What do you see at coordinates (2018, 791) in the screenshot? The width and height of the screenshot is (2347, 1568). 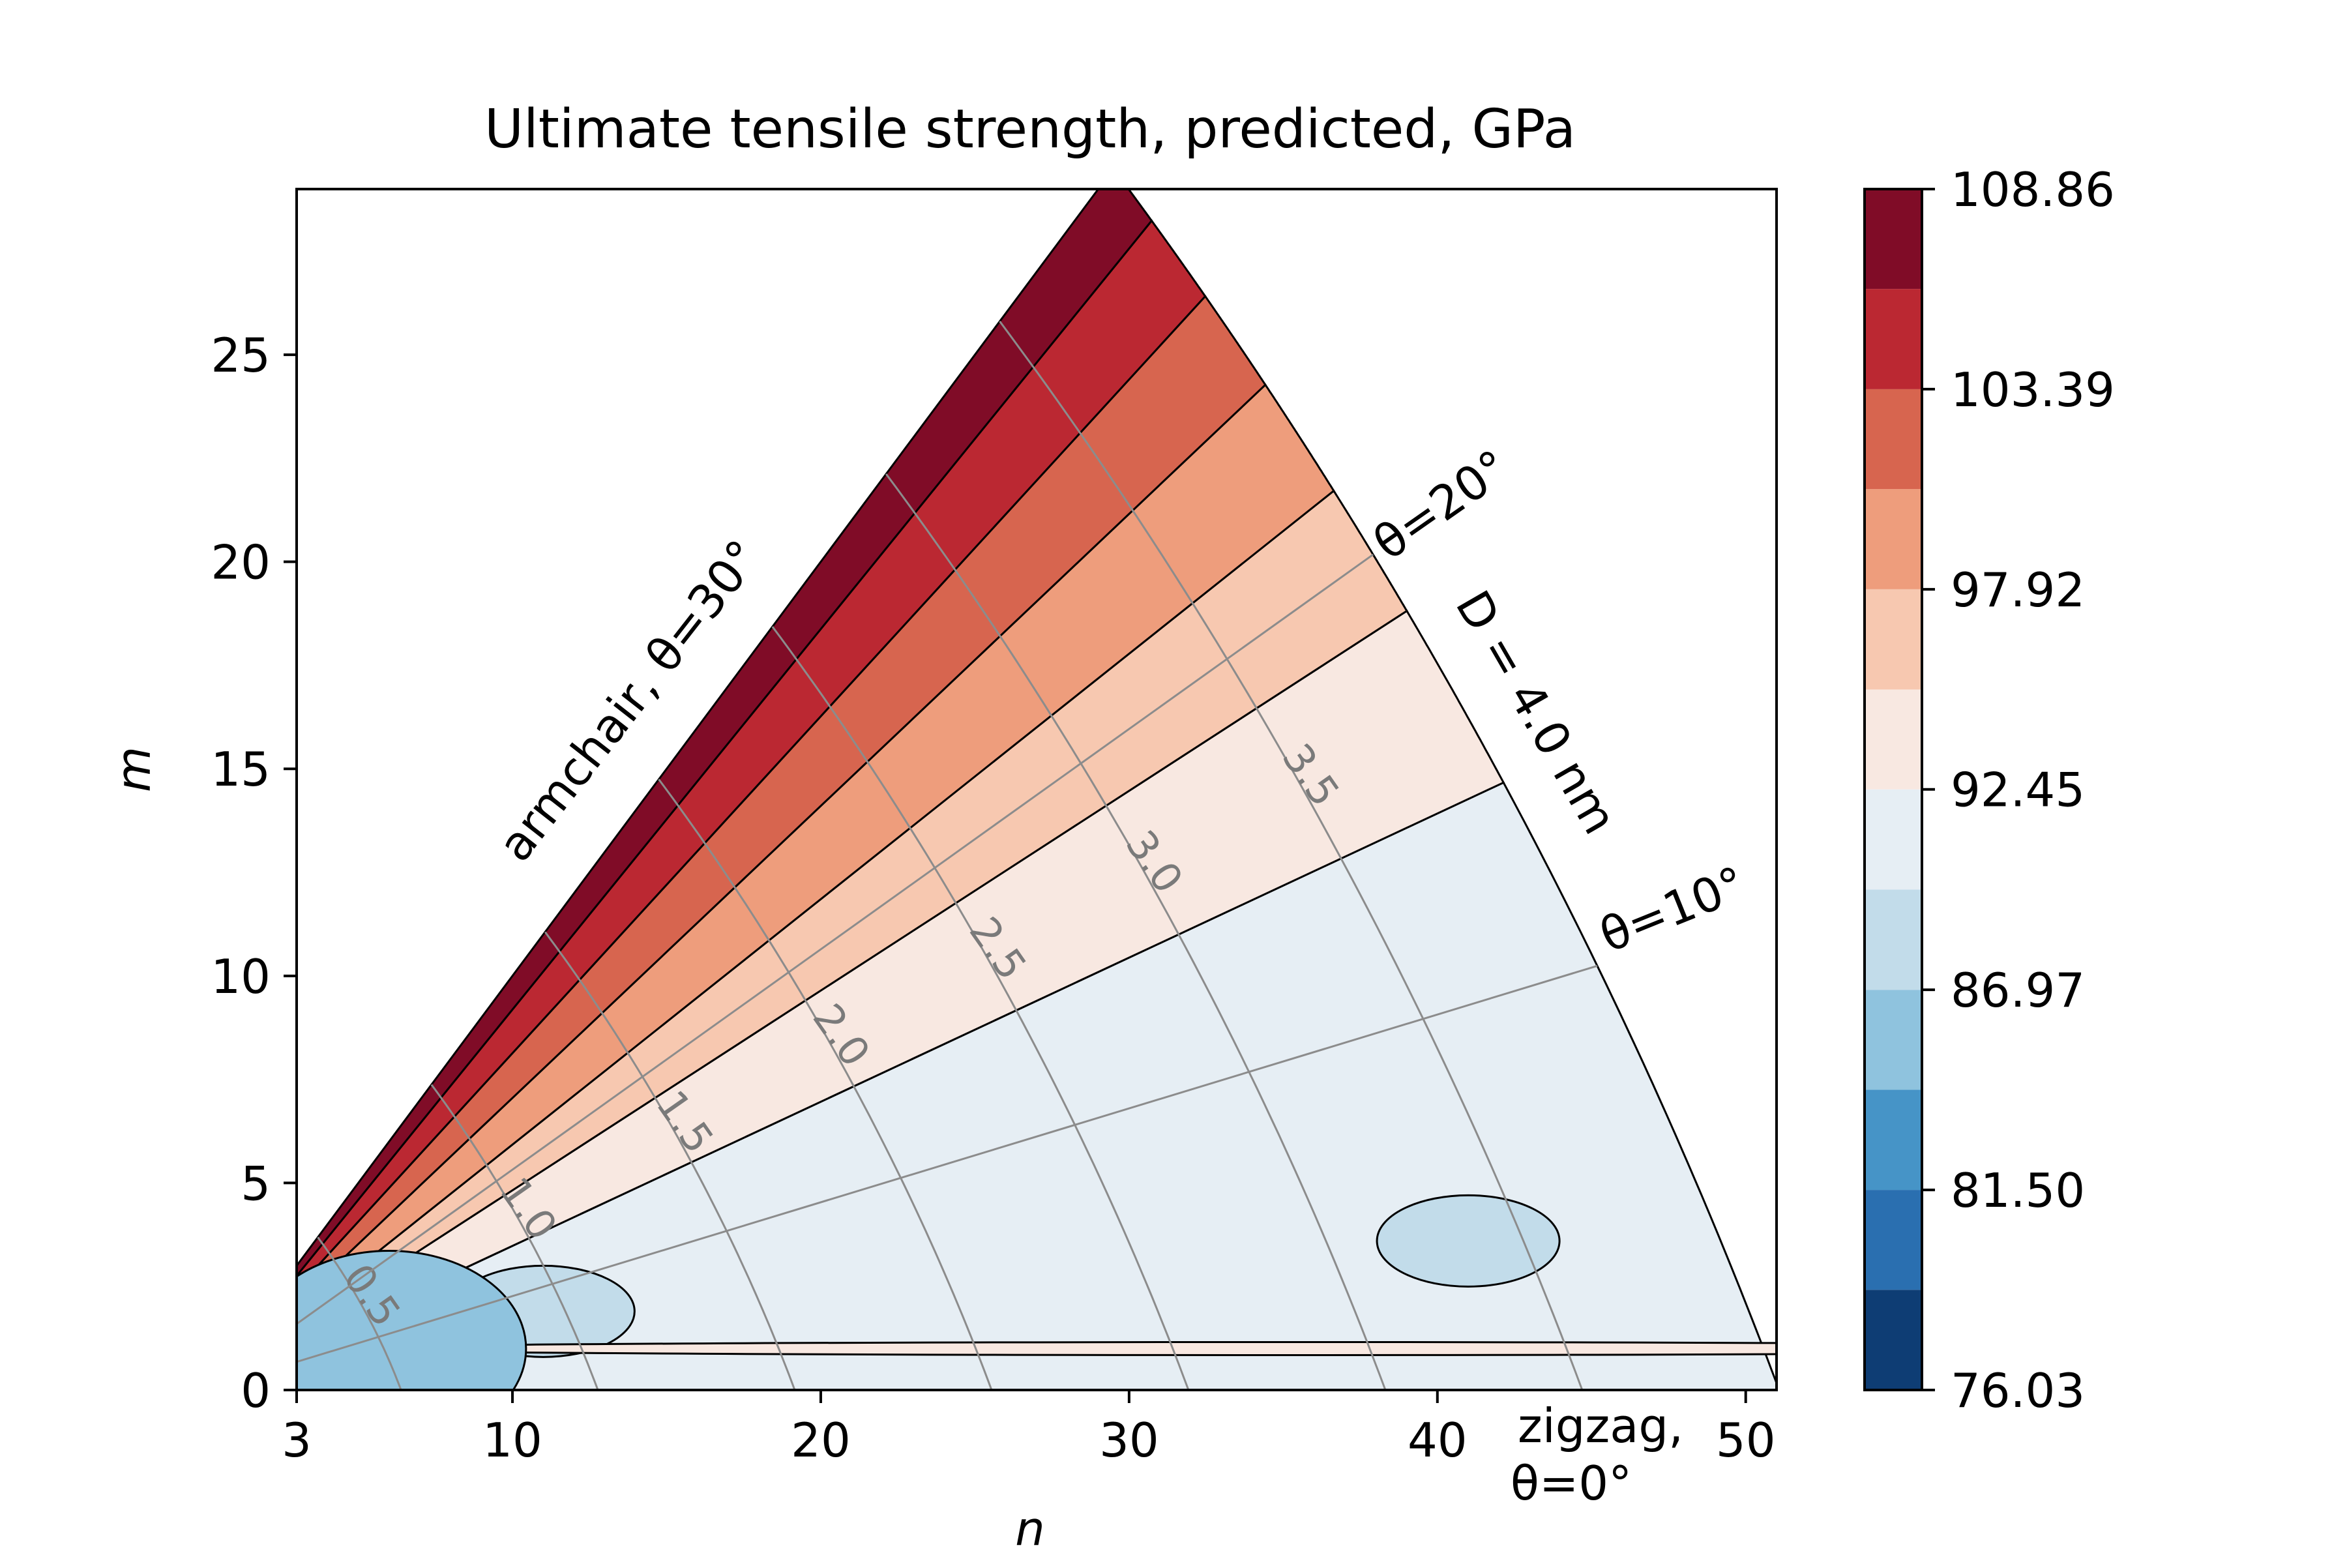 I see `colorbar-tick-label: 92.45` at bounding box center [2018, 791].